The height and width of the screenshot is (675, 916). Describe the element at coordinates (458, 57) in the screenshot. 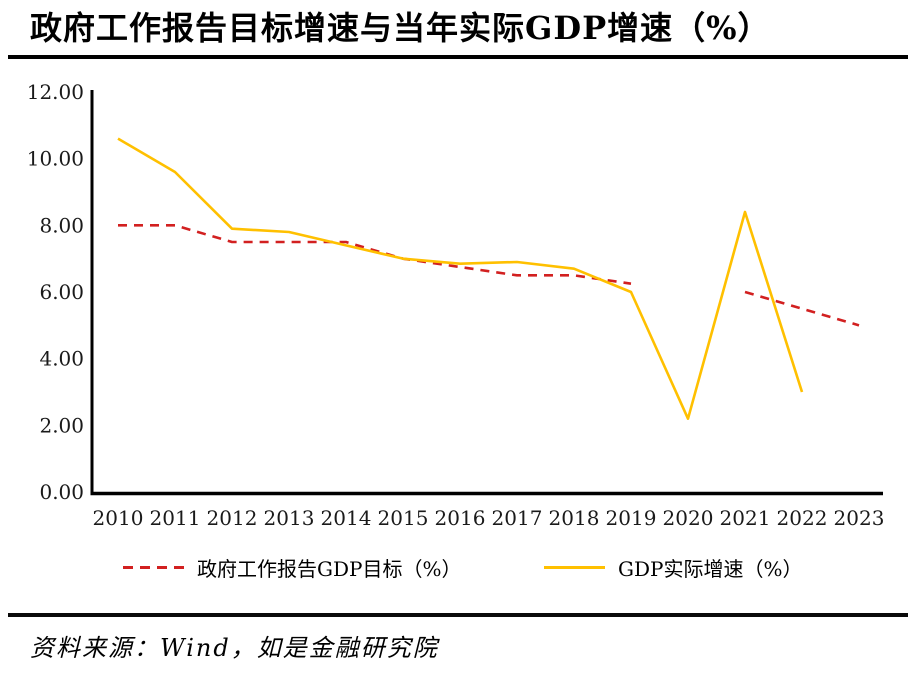

I see `title-divider-line` at that location.